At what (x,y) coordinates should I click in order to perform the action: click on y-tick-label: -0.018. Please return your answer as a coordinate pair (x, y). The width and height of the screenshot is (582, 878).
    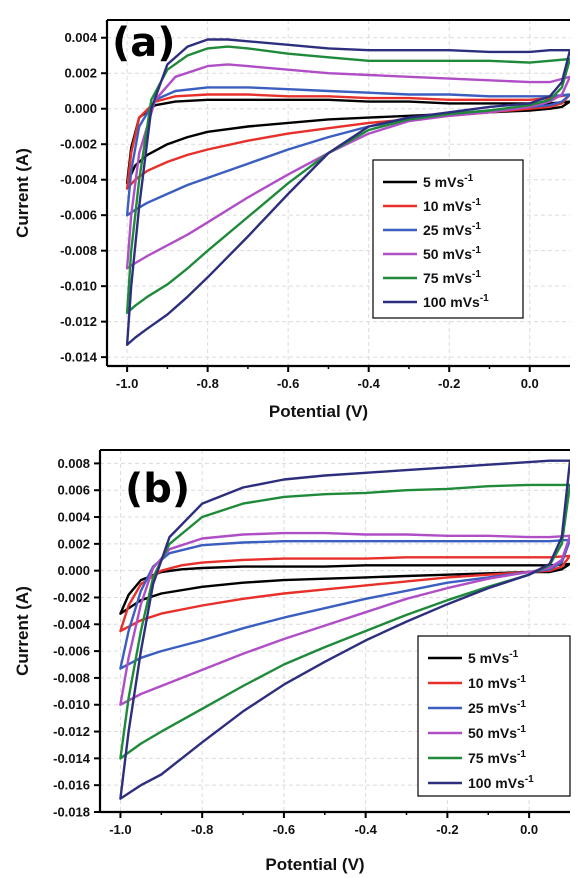
    Looking at the image, I should click on (71, 812).